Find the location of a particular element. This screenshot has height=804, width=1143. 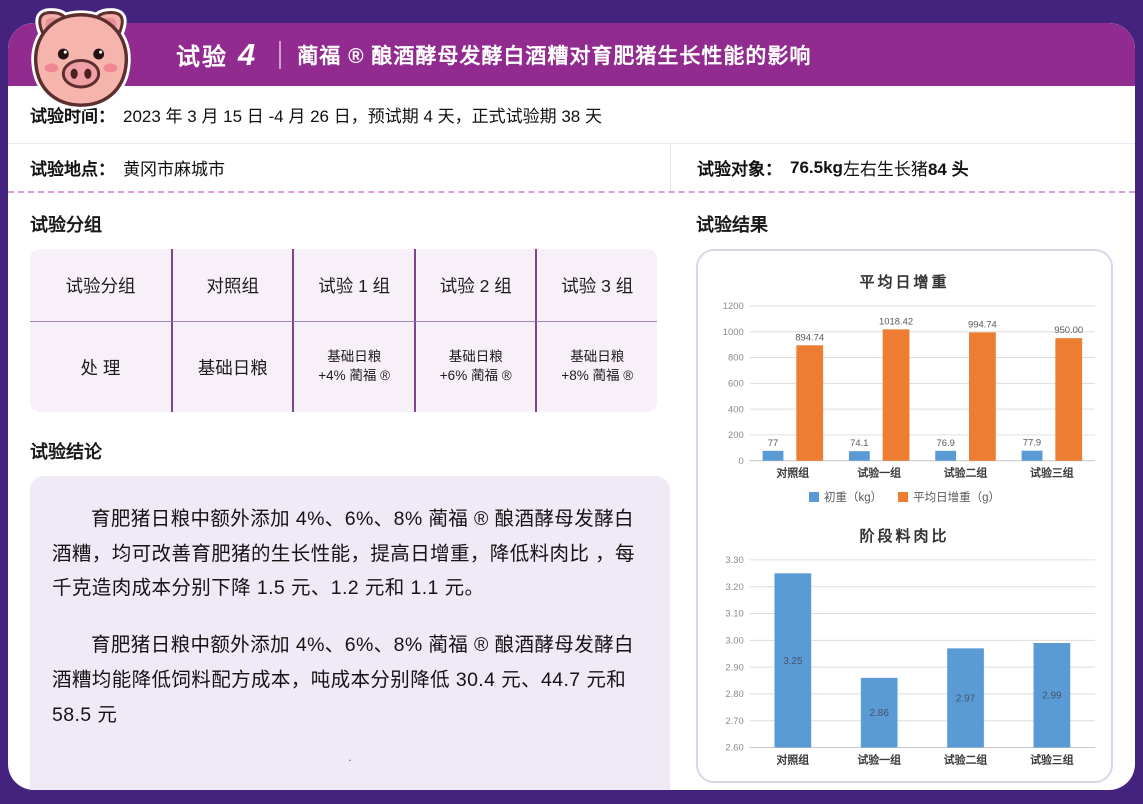

table-cell-line: +4% 蔺福 ® is located at coordinates (354, 375).